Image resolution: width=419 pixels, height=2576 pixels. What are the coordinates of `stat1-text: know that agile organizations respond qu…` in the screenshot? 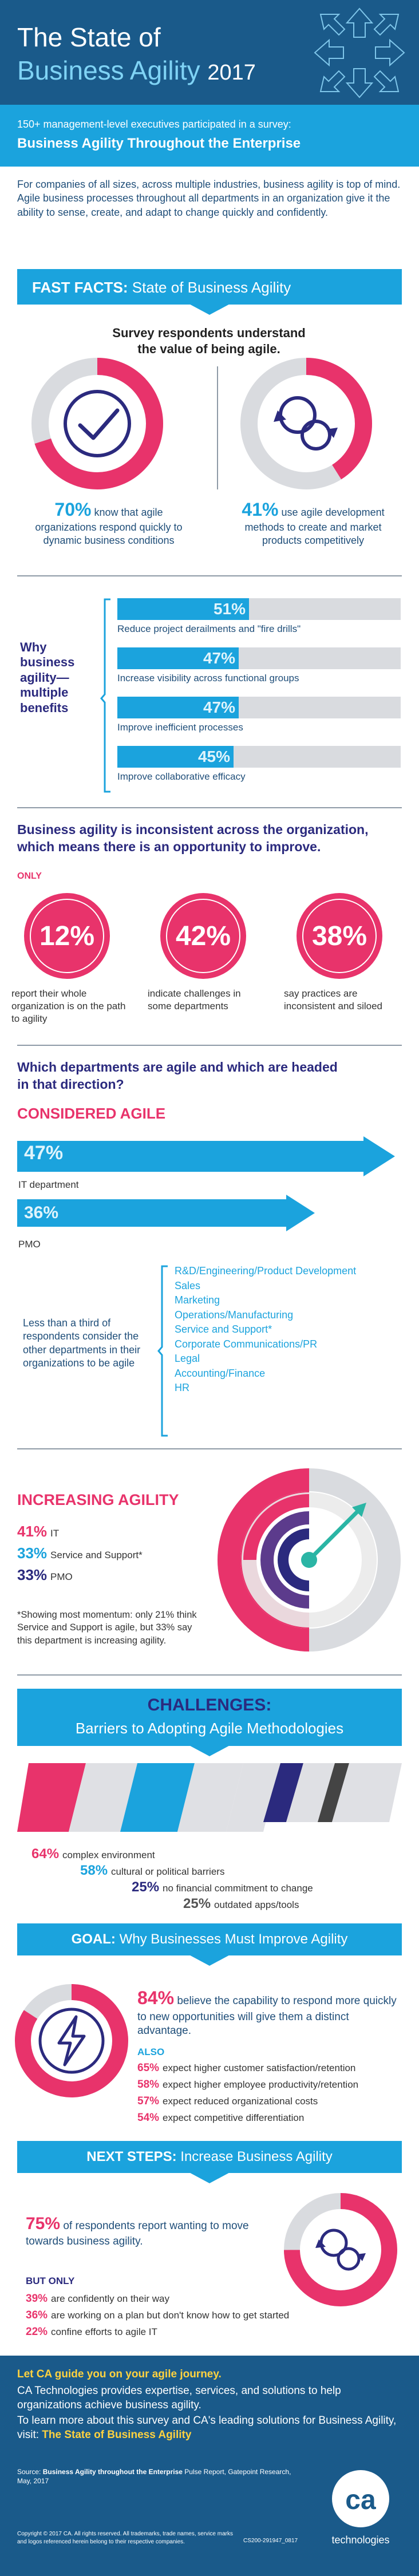 It's located at (109, 526).